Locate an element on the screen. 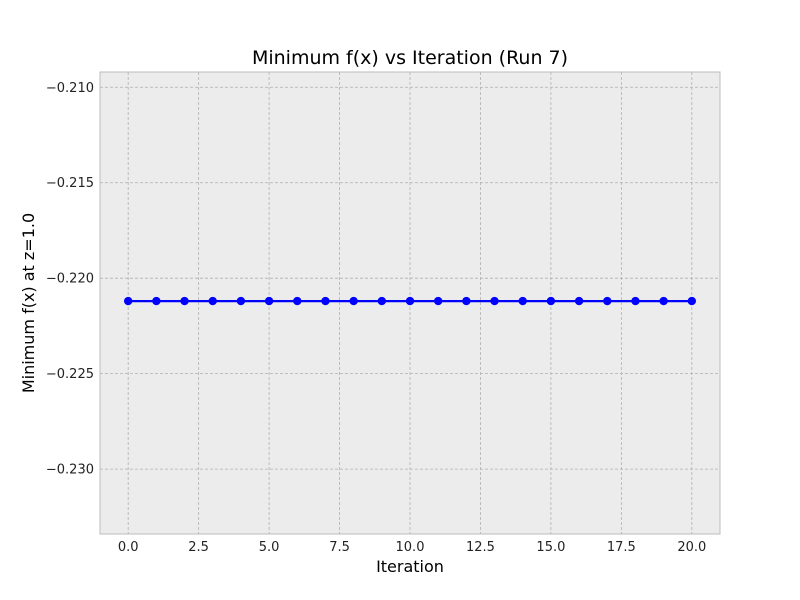  x-axis-label: Iteration is located at coordinates (410, 566).